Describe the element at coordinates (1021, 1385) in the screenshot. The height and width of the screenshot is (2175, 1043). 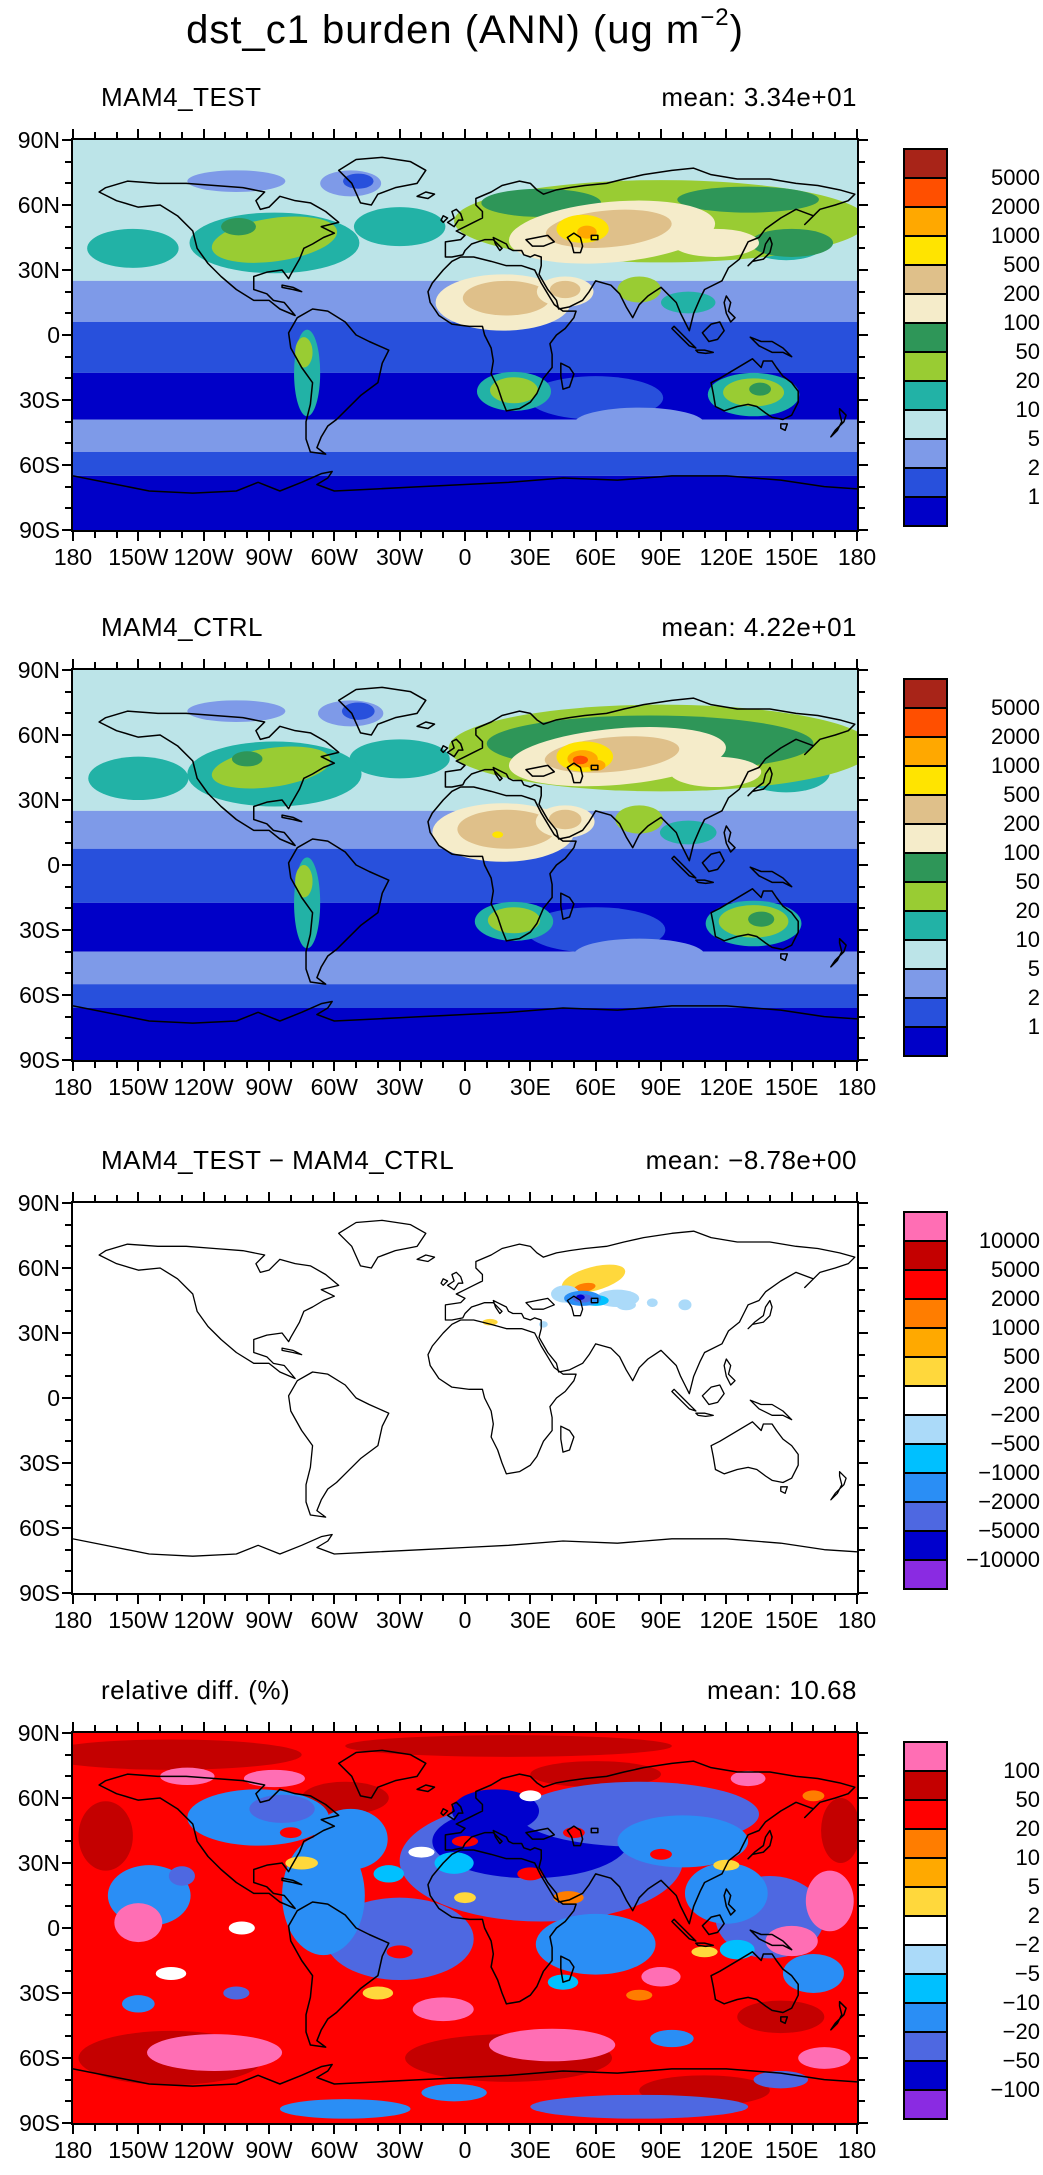
I see `colorbar-tick-label: 200` at that location.